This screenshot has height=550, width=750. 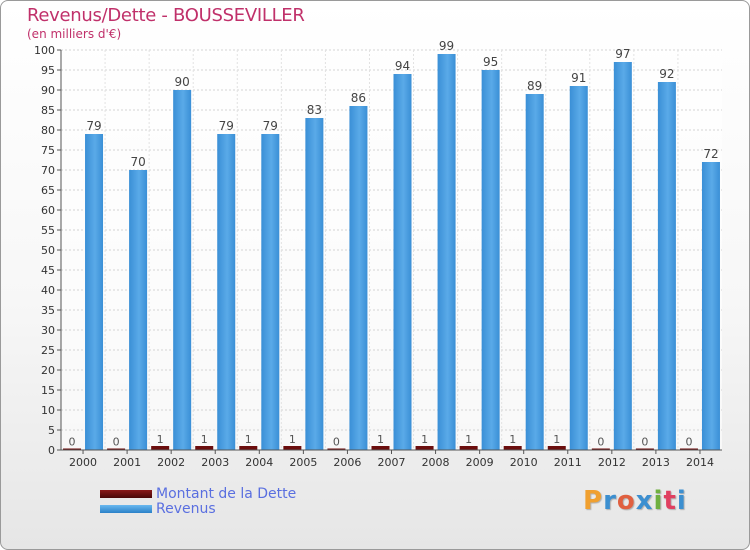 I want to click on bar-dette-2000, so click(x=72, y=449).